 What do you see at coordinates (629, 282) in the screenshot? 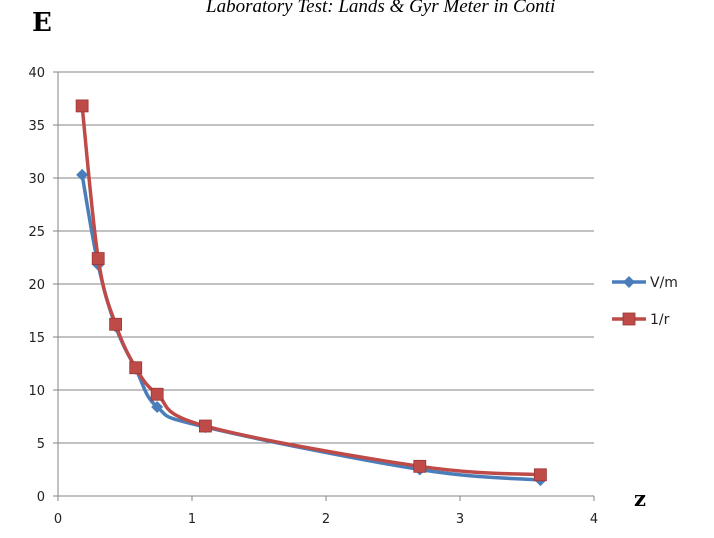
I see `legend-marker-v-m` at bounding box center [629, 282].